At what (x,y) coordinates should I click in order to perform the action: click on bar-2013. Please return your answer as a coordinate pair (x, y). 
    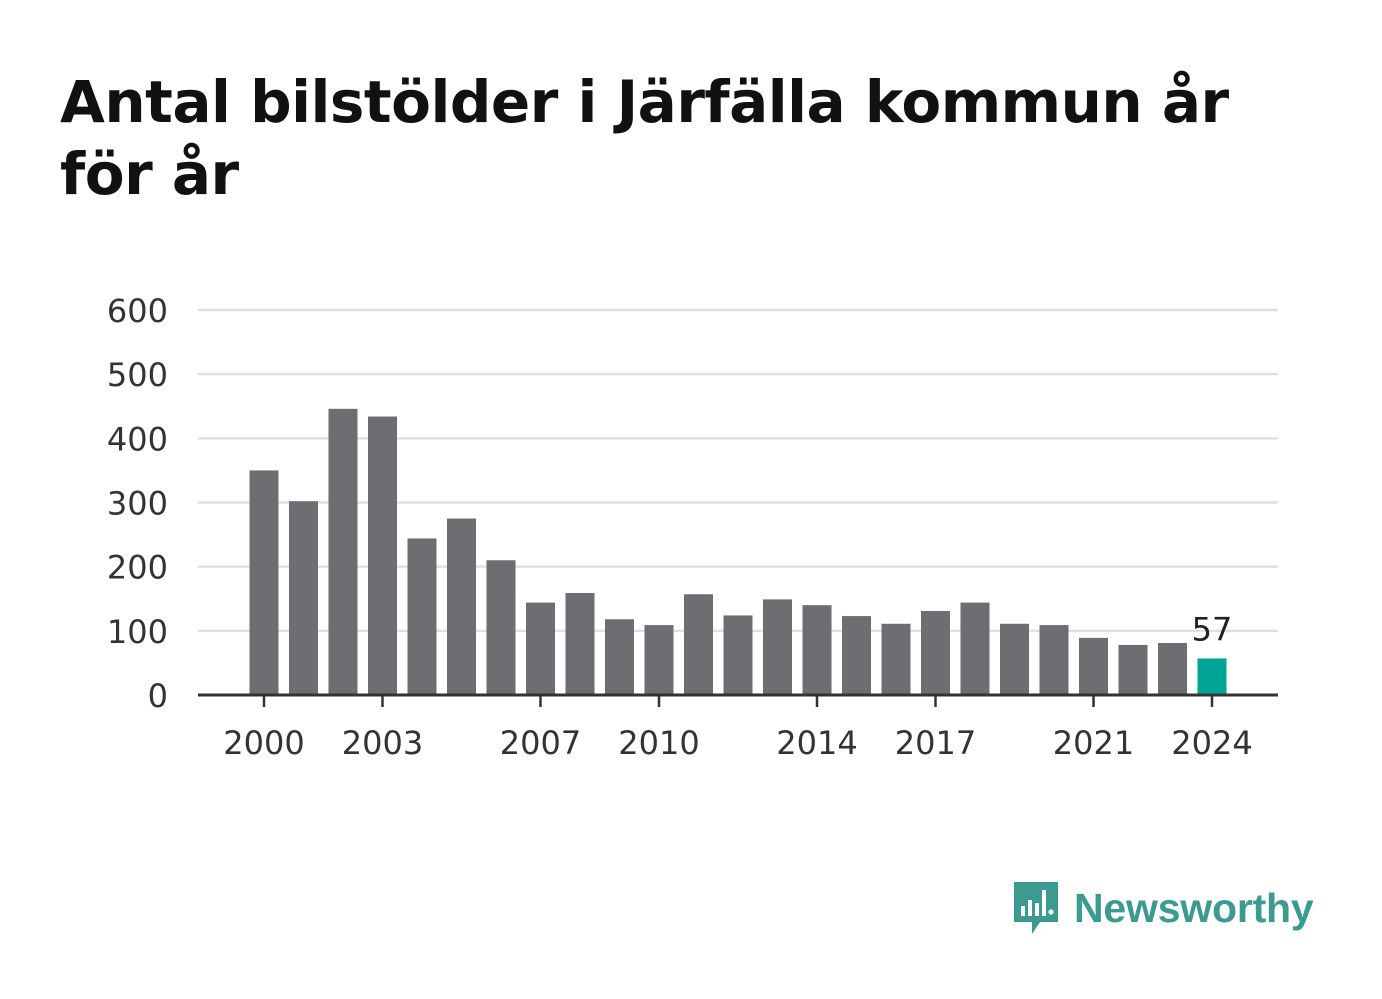
    Looking at the image, I should click on (777, 647).